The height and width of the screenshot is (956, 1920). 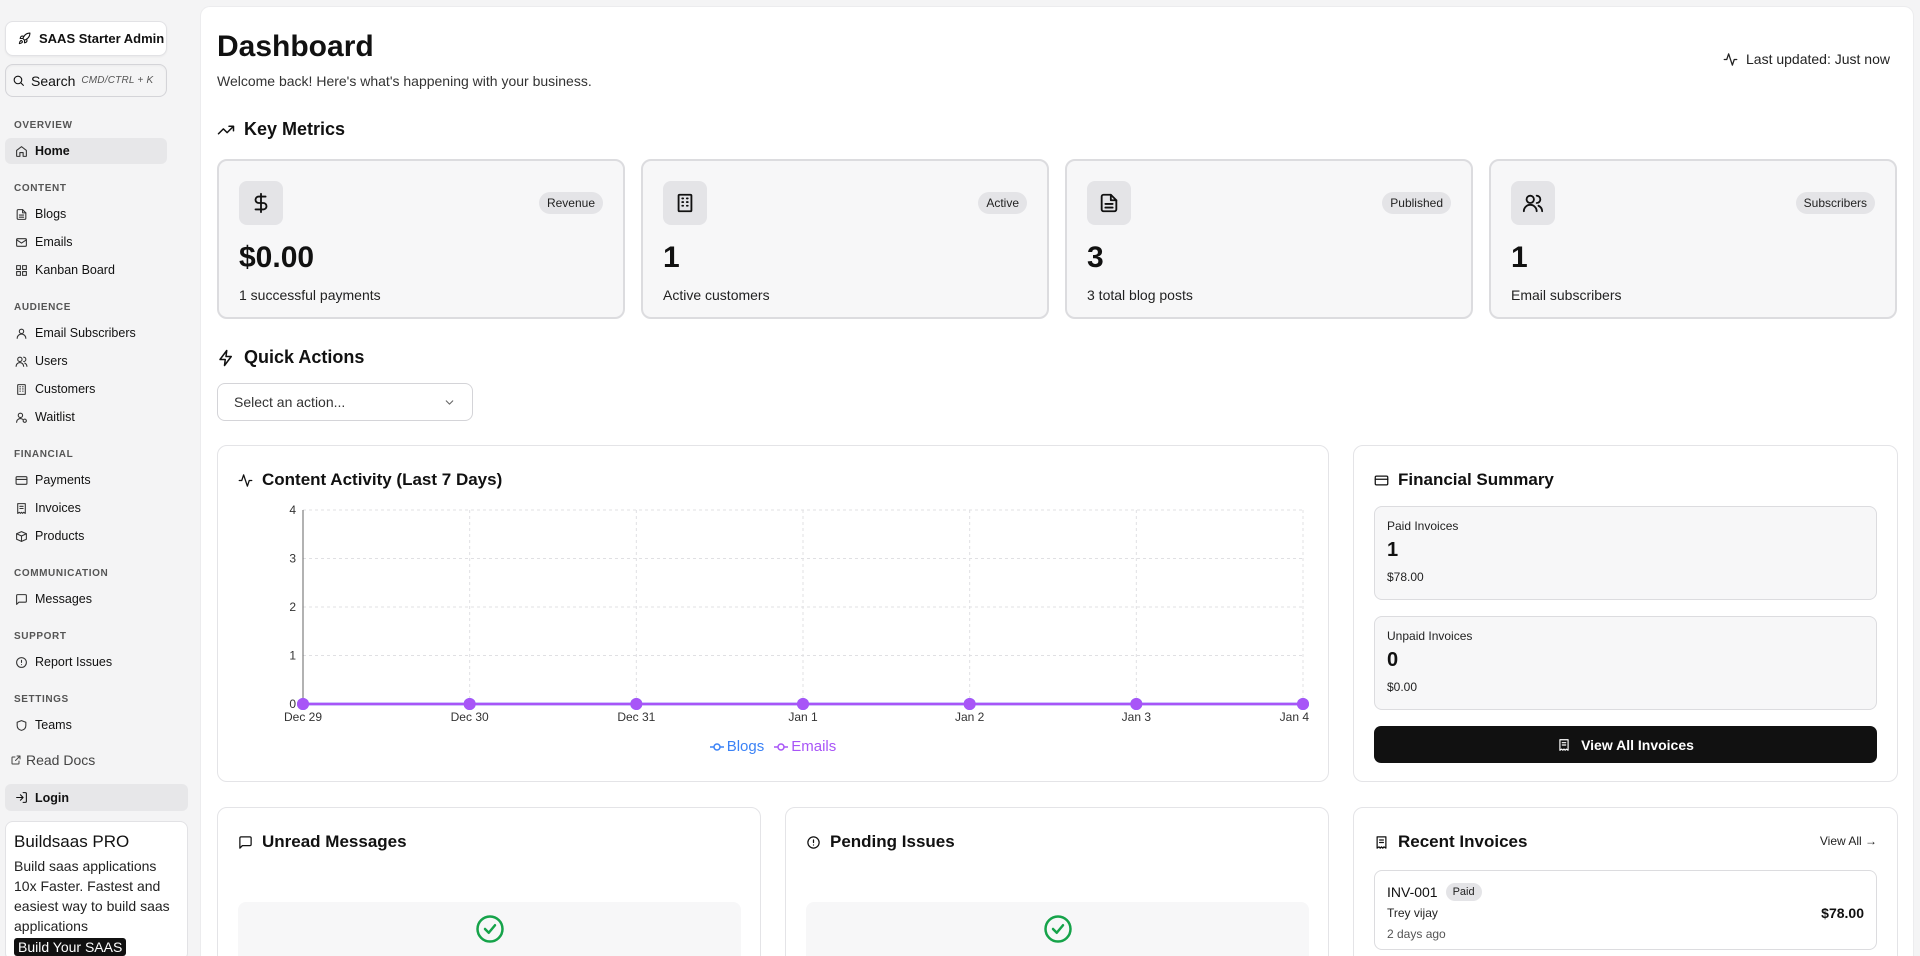 I want to click on invoice-id: INV-001, so click(x=1412, y=892).